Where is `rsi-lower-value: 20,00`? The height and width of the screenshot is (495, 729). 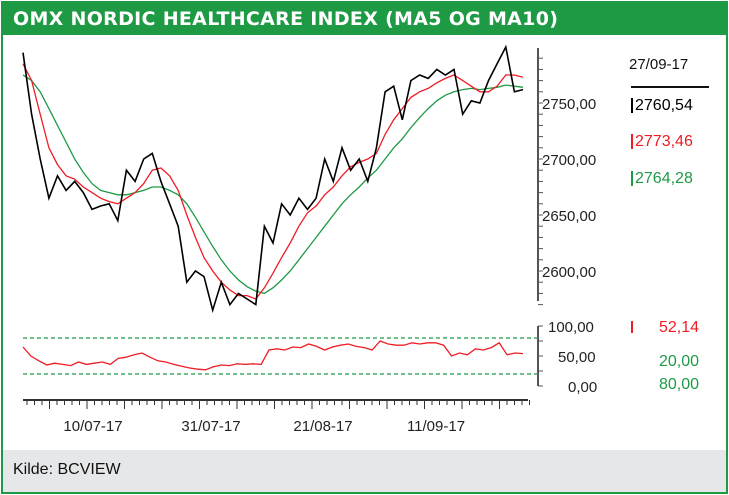 rsi-lower-value: 20,00 is located at coordinates (679, 361).